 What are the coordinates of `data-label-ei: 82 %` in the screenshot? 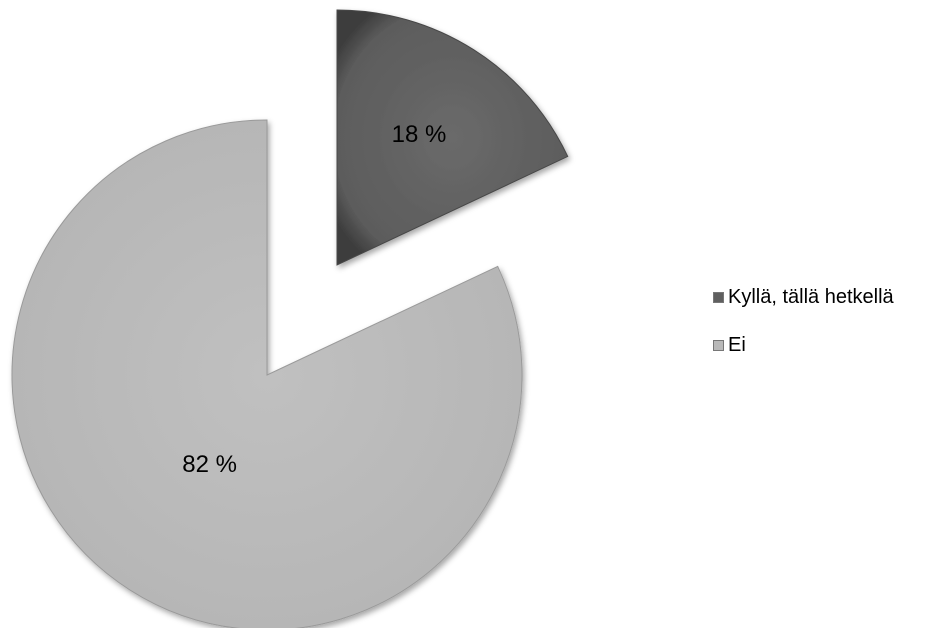 It's located at (209, 464).